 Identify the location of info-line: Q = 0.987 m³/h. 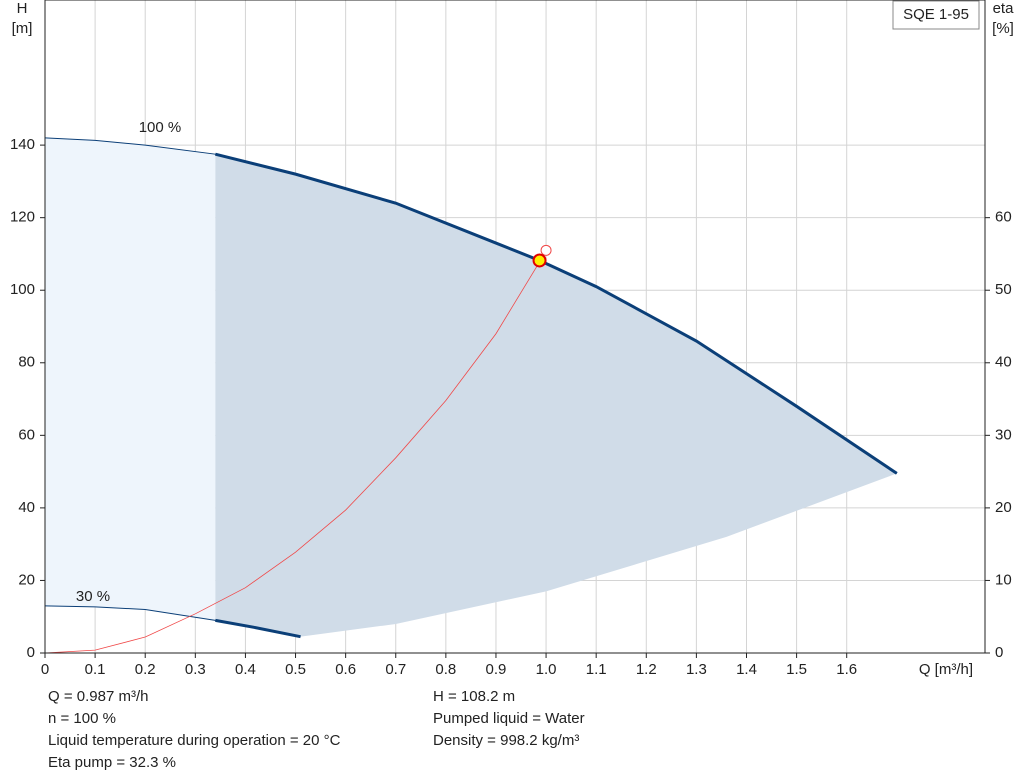
(98, 696).